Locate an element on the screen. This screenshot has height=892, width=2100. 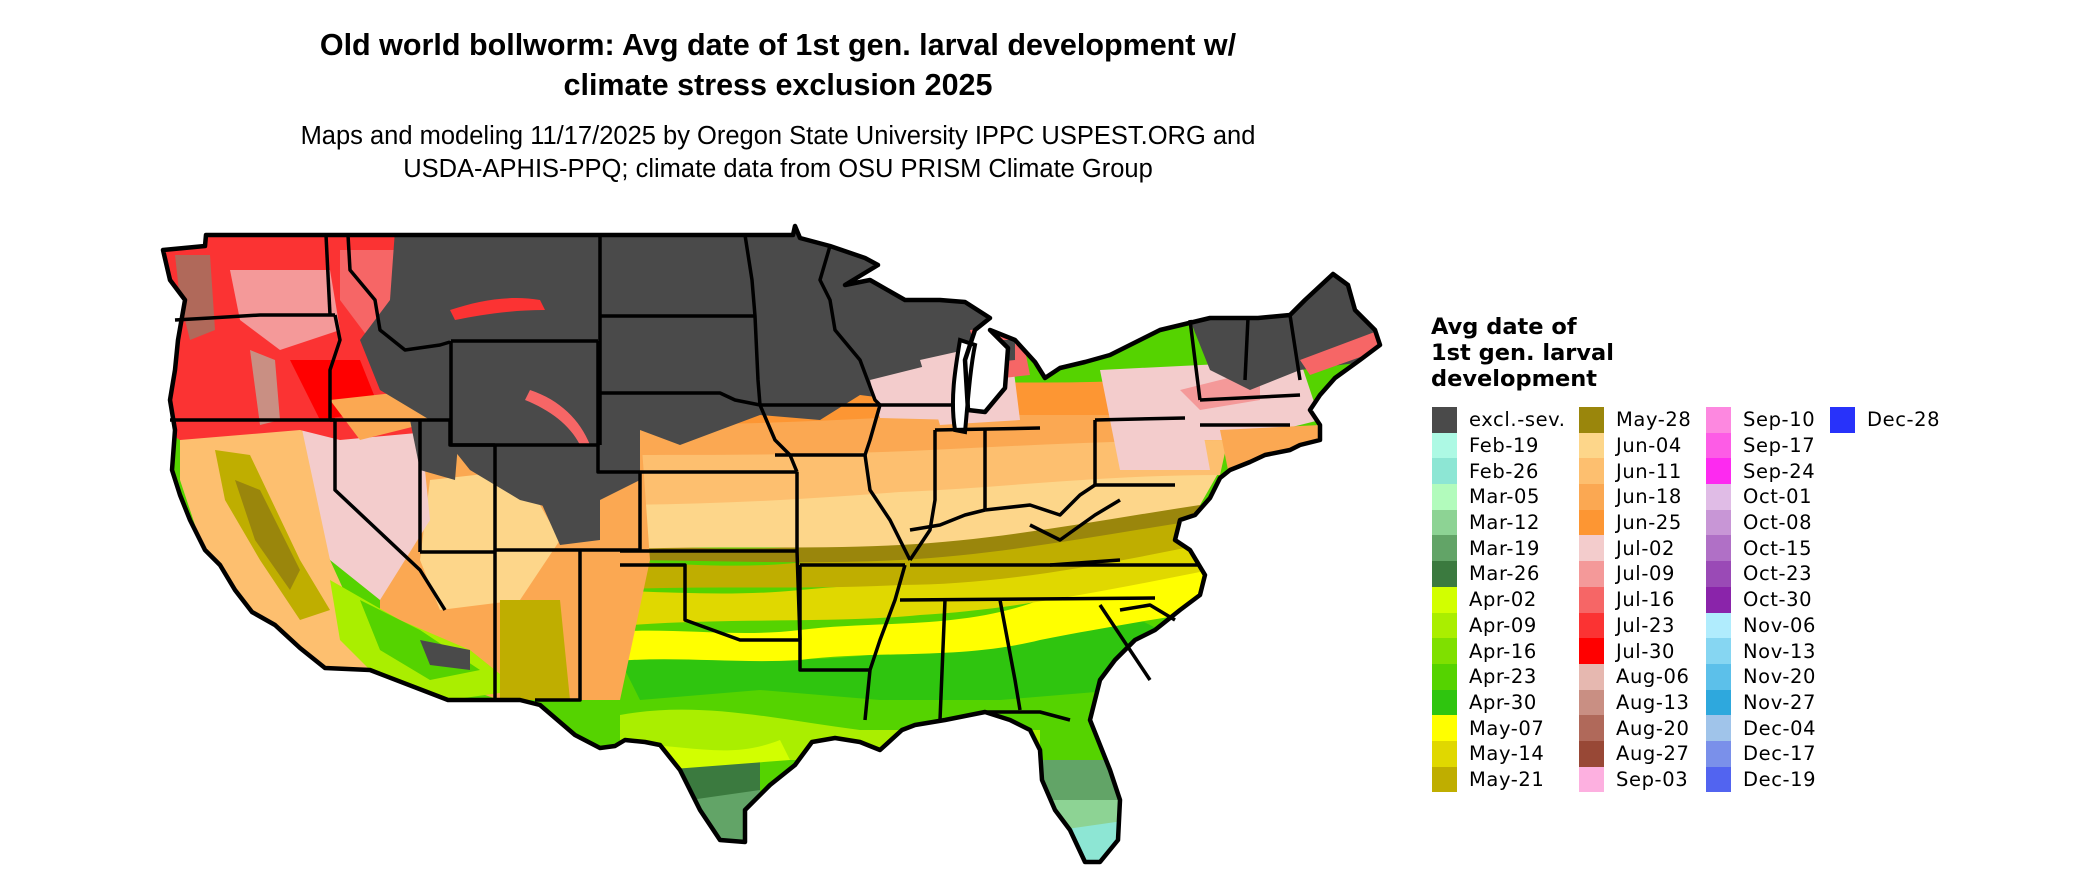
border-al-ga is located at coordinates (1010, 655).